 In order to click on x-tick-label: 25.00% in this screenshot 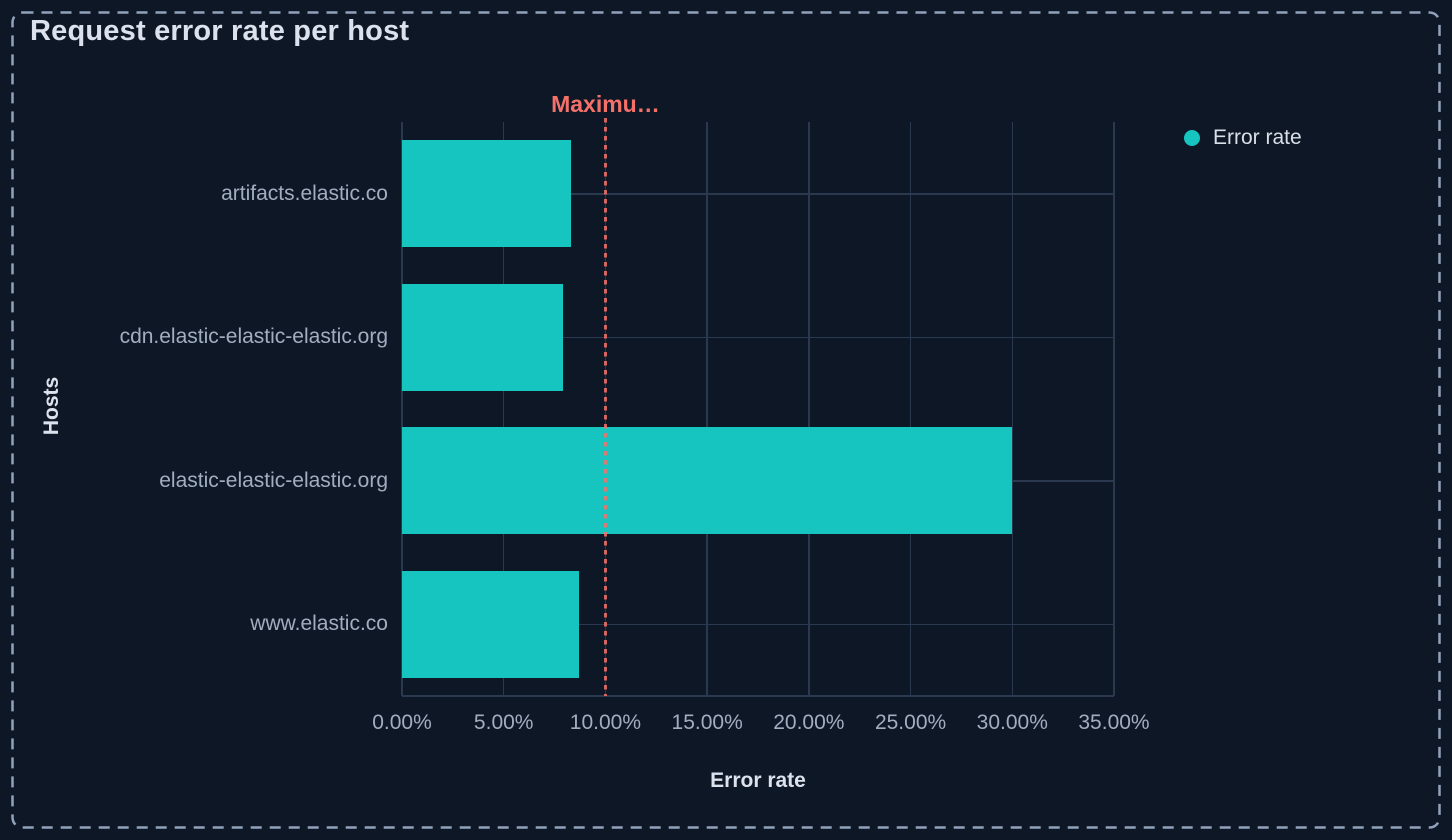, I will do `click(910, 722)`.